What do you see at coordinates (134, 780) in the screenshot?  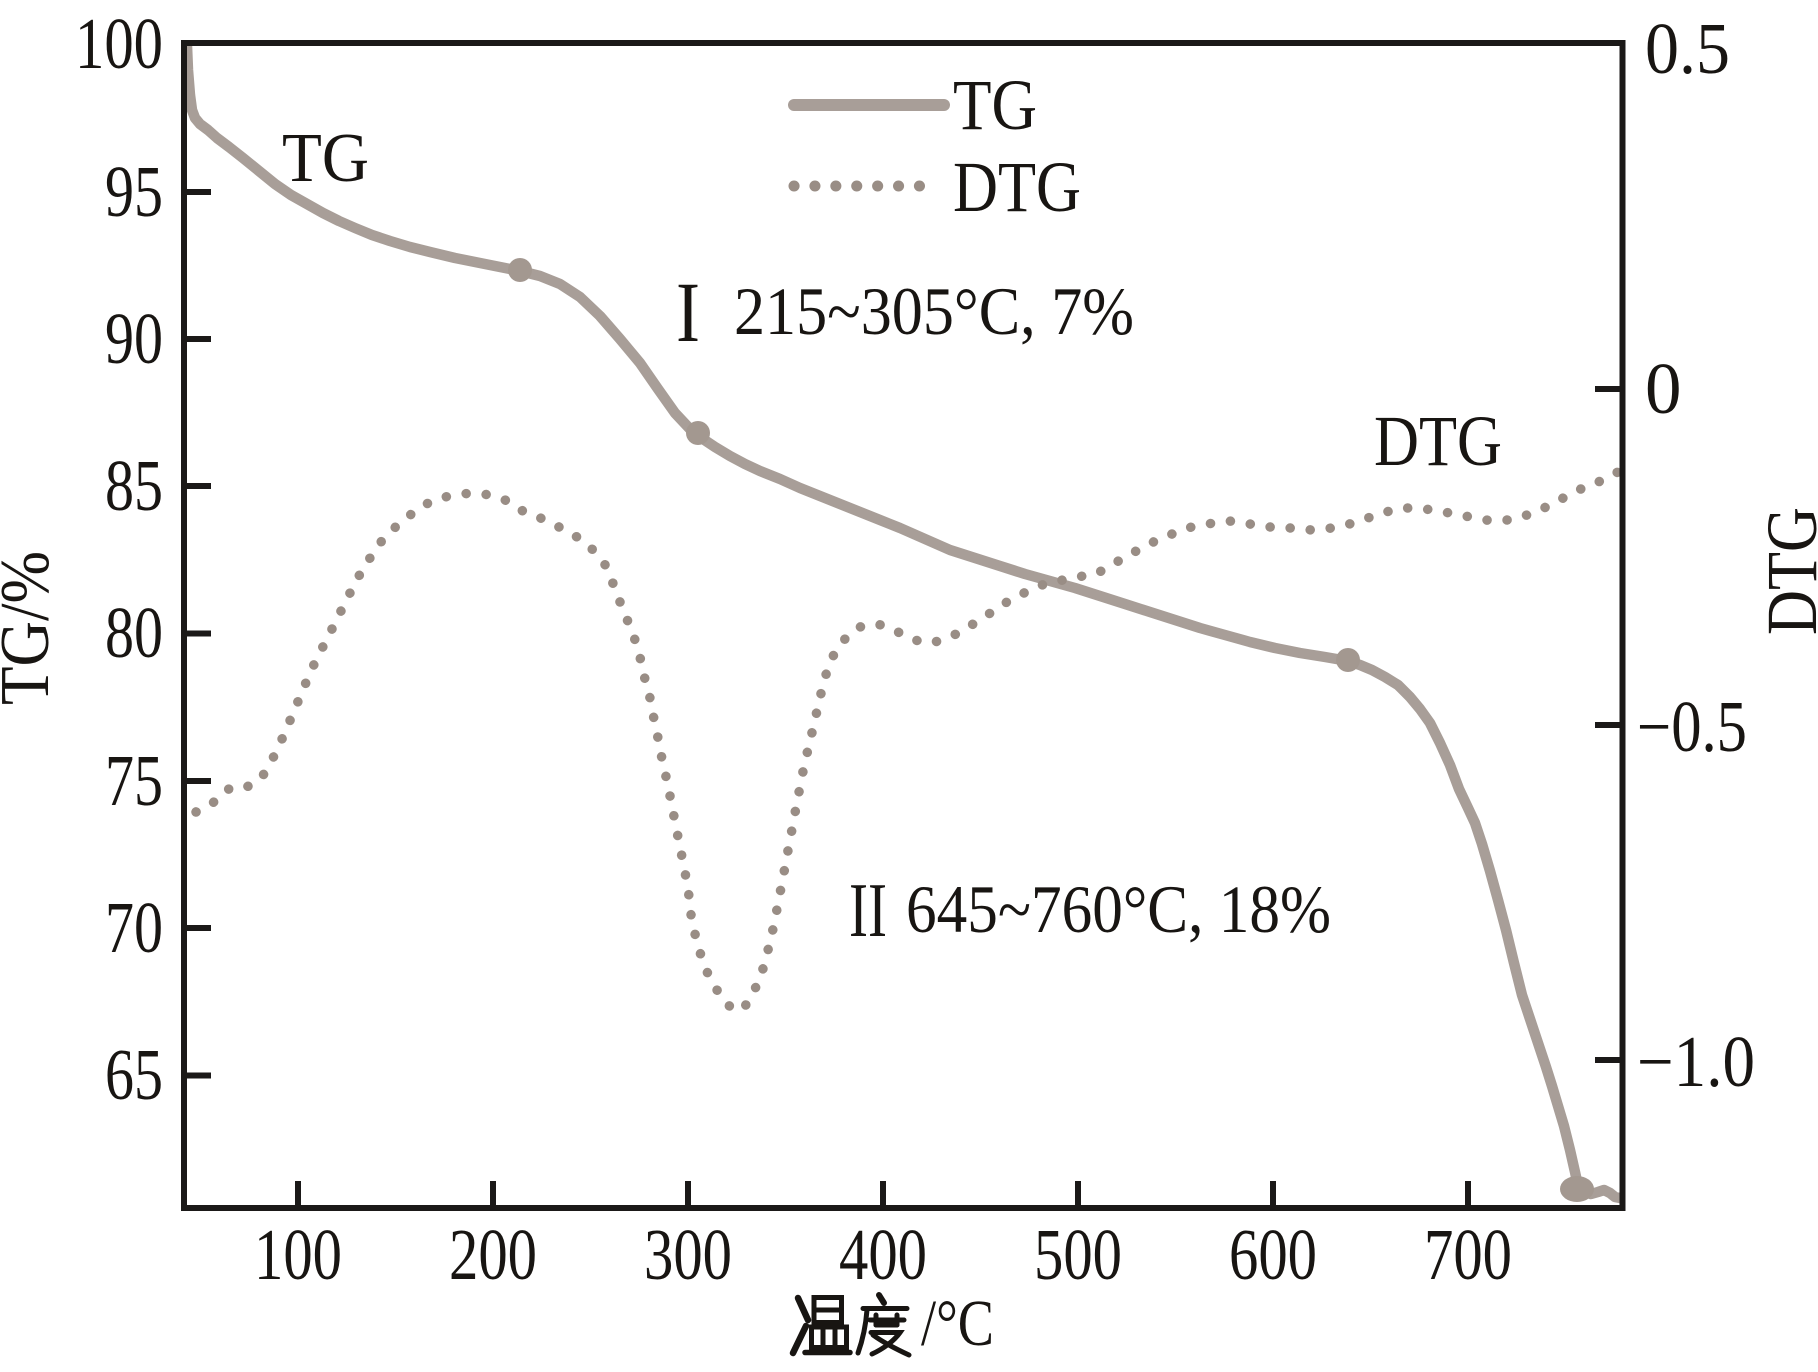 I see `svg-text: 75` at bounding box center [134, 780].